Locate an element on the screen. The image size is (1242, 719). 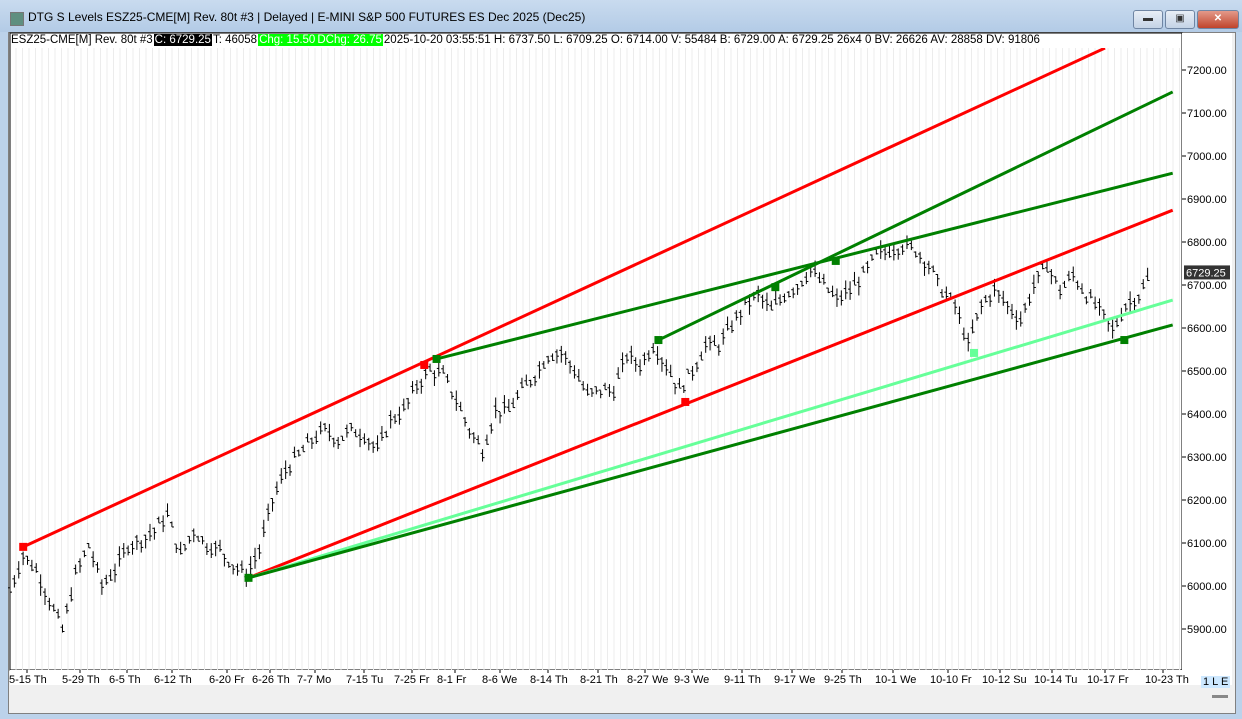
x-tick-label: 8-21 Th is located at coordinates (599, 680).